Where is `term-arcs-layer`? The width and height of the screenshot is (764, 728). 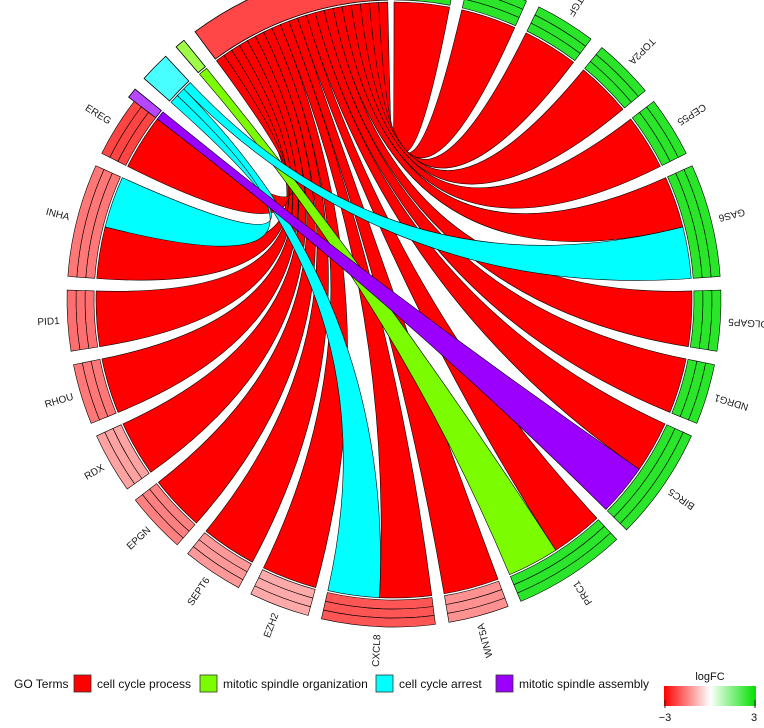
term-arcs-layer is located at coordinates (258, 59).